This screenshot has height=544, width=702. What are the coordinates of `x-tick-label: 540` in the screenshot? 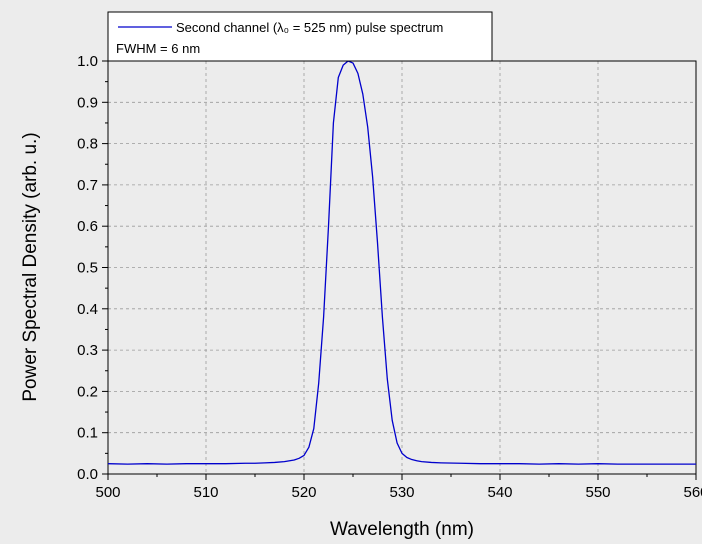 It's located at (499, 492).